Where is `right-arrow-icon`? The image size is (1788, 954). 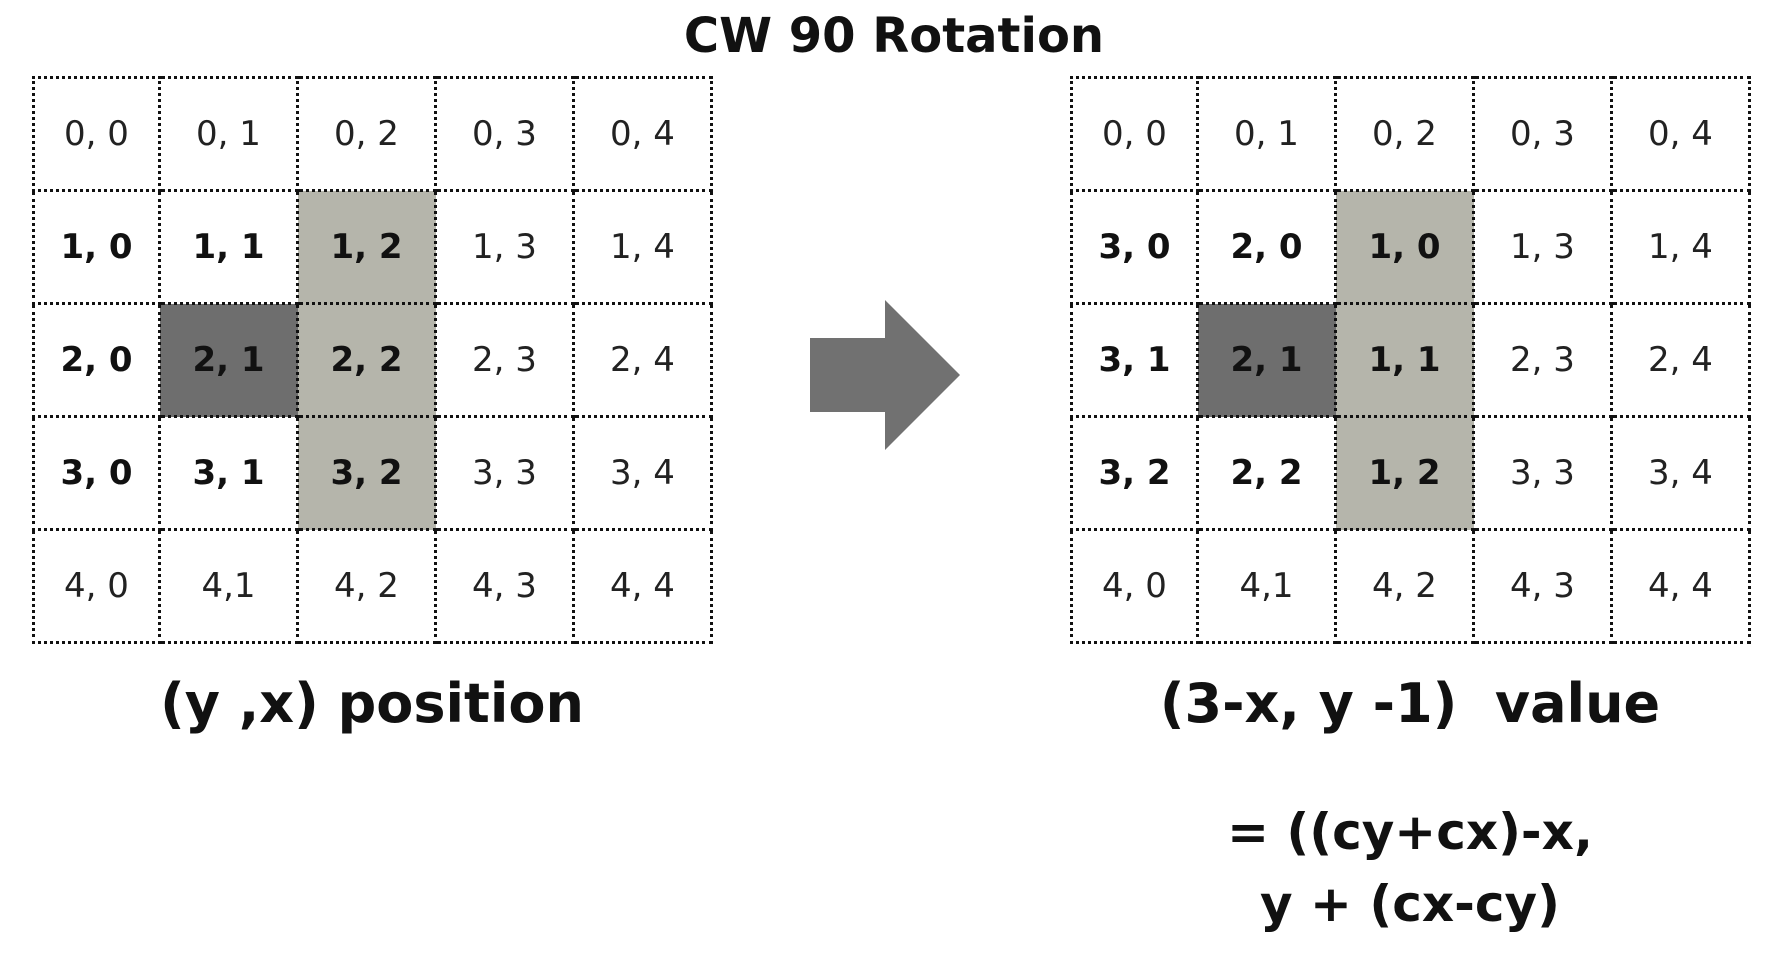
right-arrow-icon is located at coordinates (885, 375).